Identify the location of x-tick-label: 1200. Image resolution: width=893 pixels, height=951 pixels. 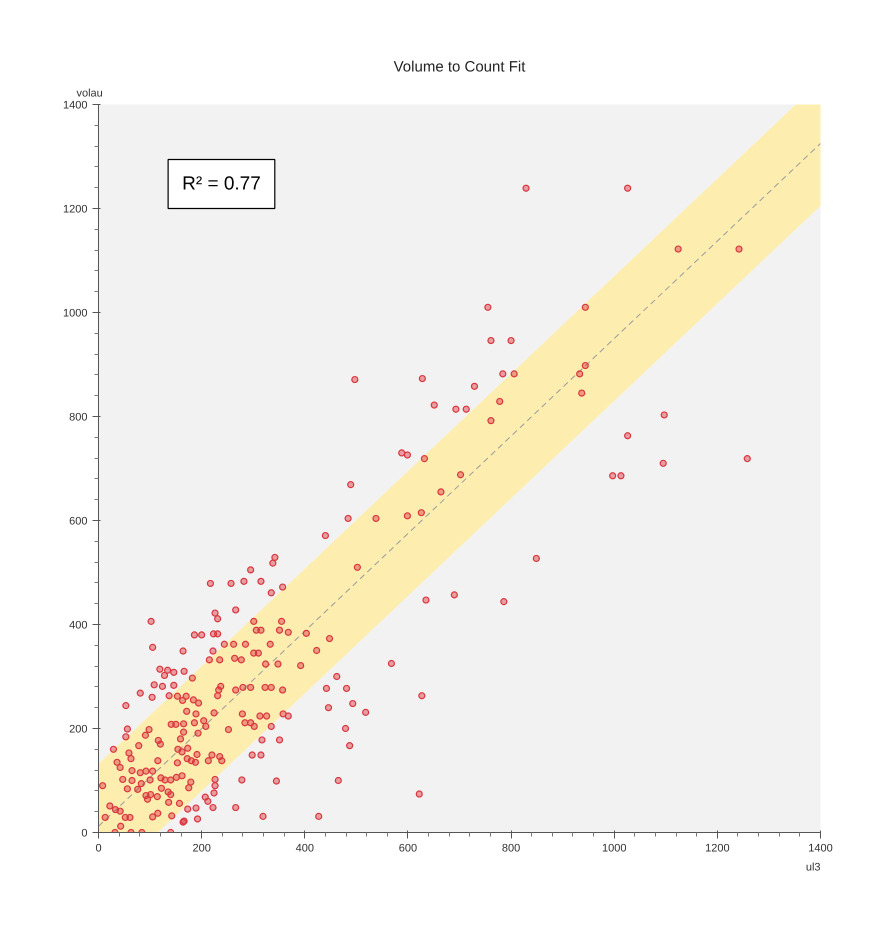
(717, 848).